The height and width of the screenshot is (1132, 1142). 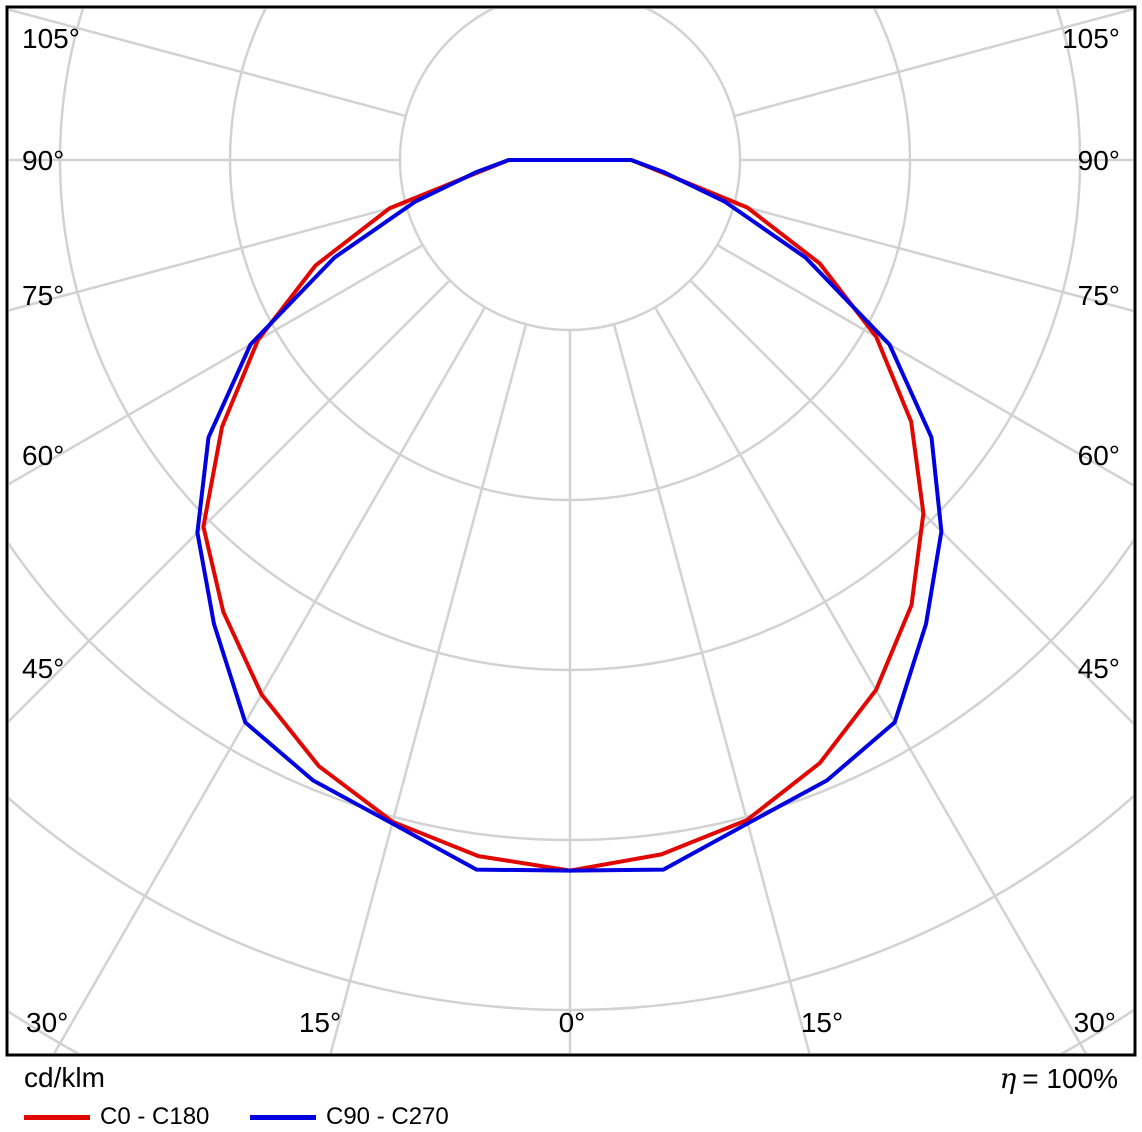 I want to click on legend-line-c90-c270, so click(x=283, y=1117).